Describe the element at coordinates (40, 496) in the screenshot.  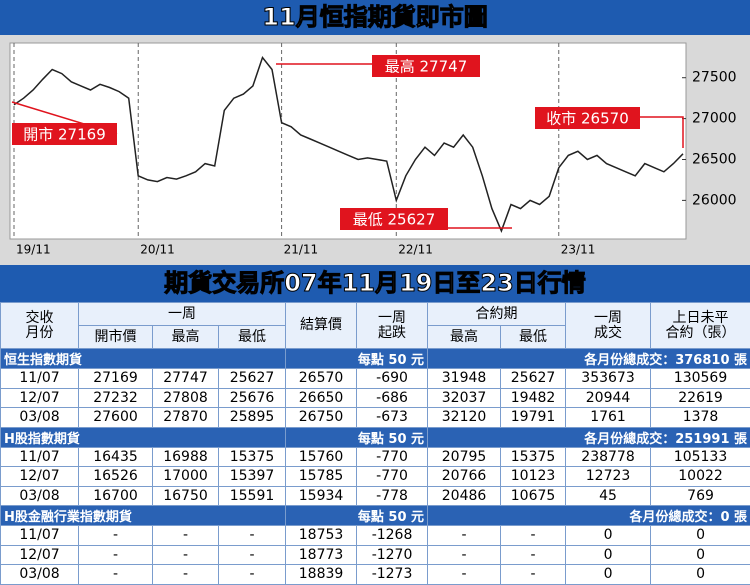
I see `cell: 03/08` at that location.